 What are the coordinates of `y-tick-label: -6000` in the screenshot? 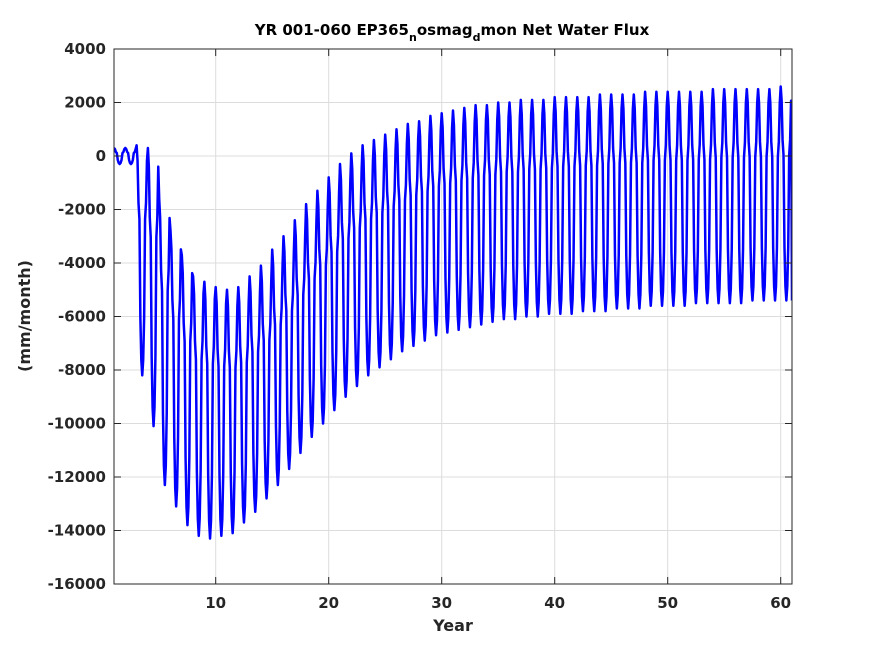 It's located at (82, 317).